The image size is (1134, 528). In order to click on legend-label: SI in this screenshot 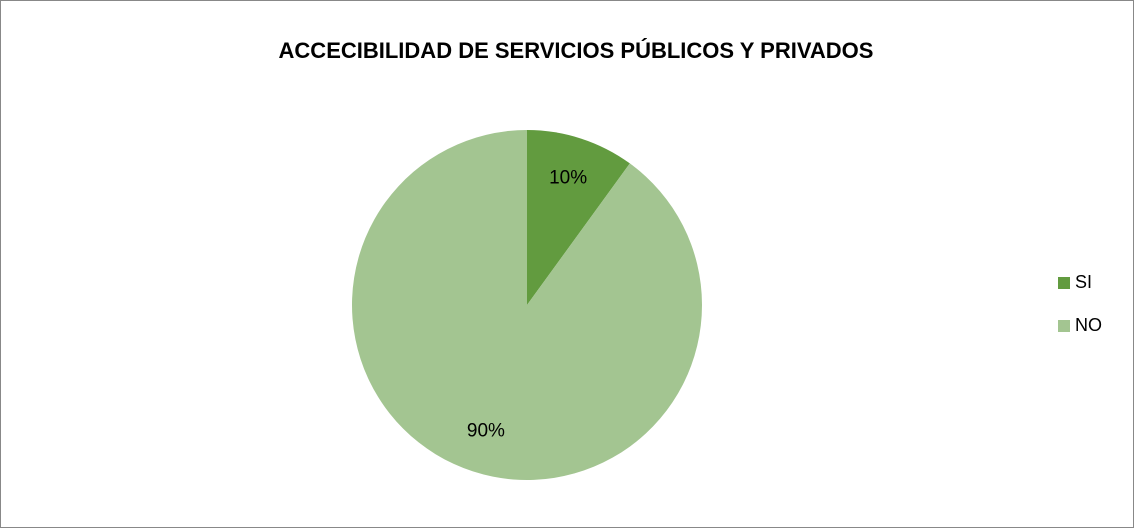, I will do `click(1083, 282)`.